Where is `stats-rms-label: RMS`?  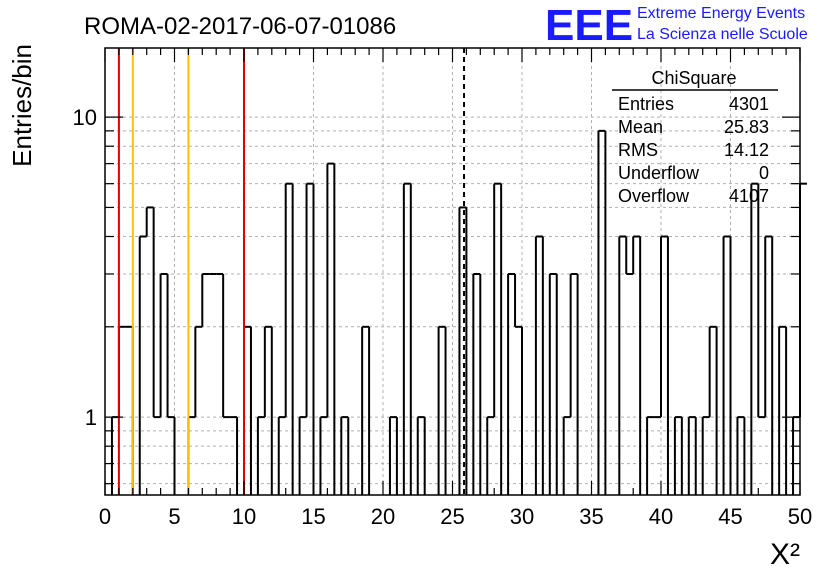
stats-rms-label: RMS is located at coordinates (638, 150).